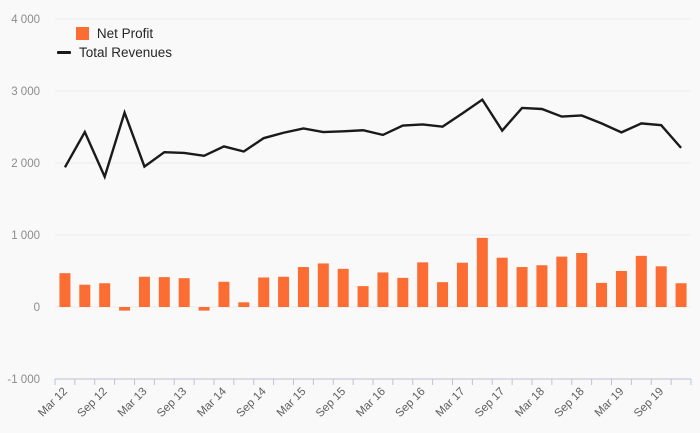 The height and width of the screenshot is (433, 700). I want to click on x-axis-label: Mar 19, so click(610, 403).